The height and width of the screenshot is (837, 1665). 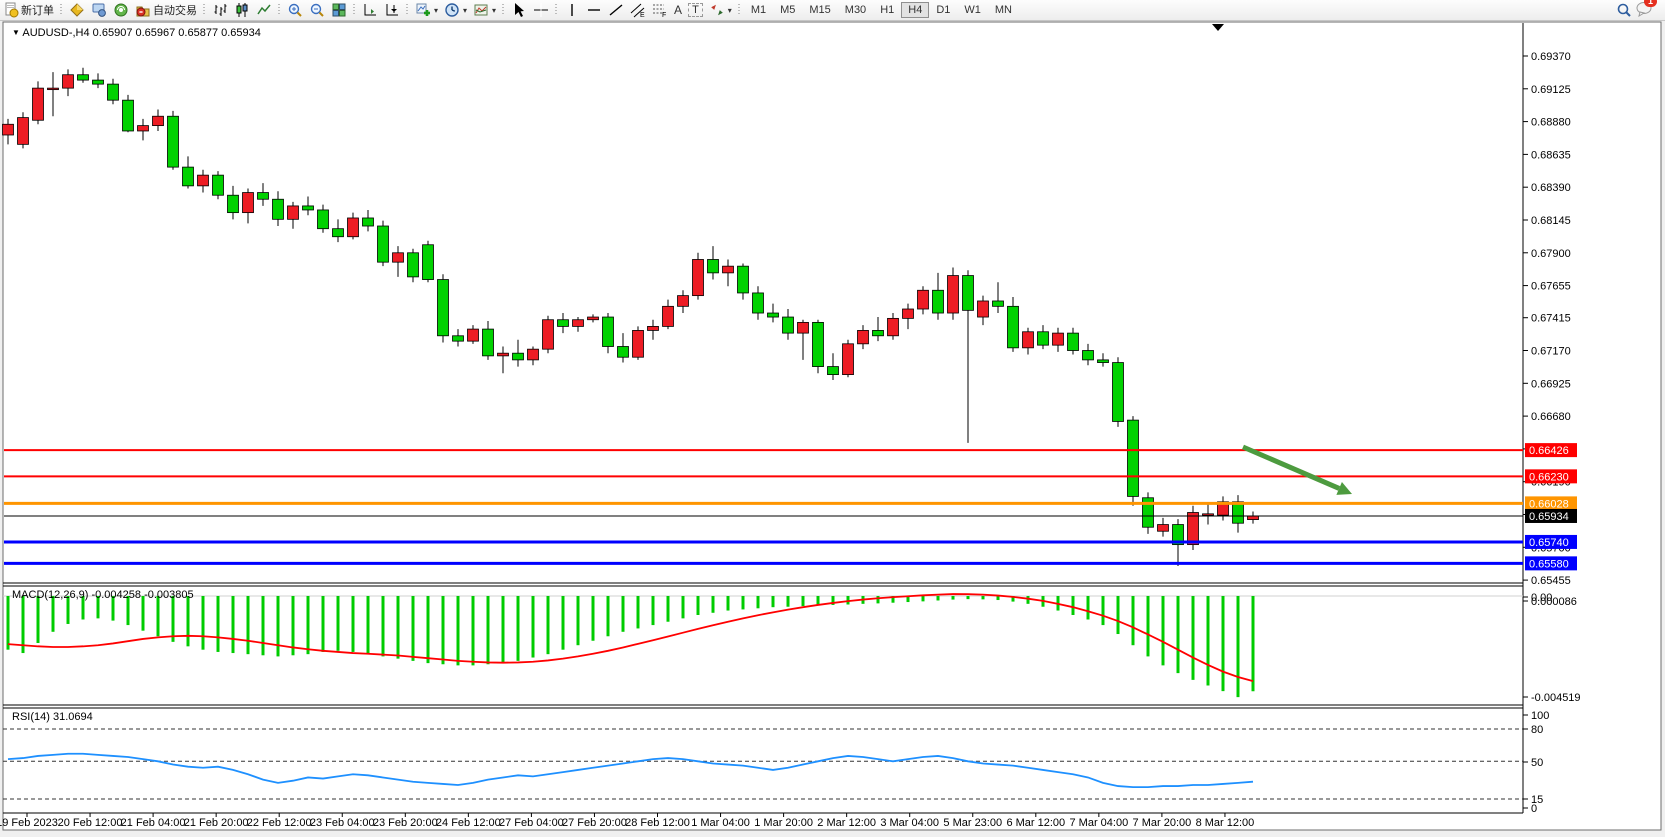 I want to click on line-chart-button, so click(x=264, y=10).